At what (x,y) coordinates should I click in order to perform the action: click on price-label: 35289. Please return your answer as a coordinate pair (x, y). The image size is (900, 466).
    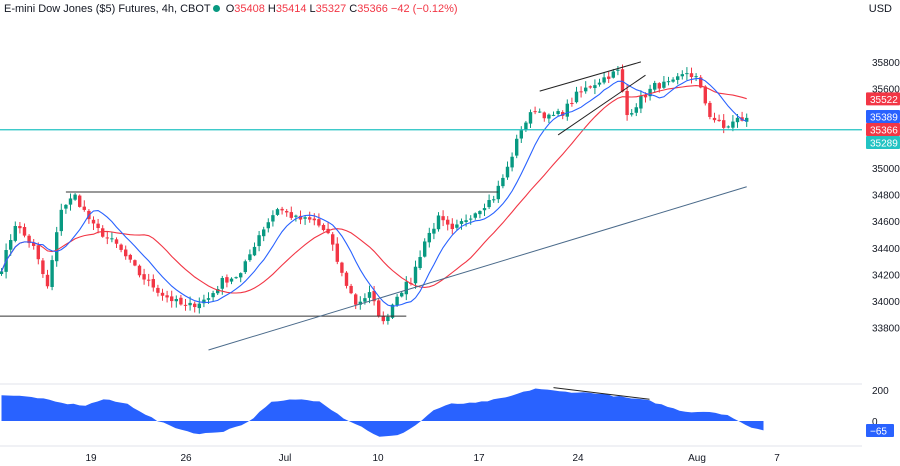
    Looking at the image, I should click on (883, 142).